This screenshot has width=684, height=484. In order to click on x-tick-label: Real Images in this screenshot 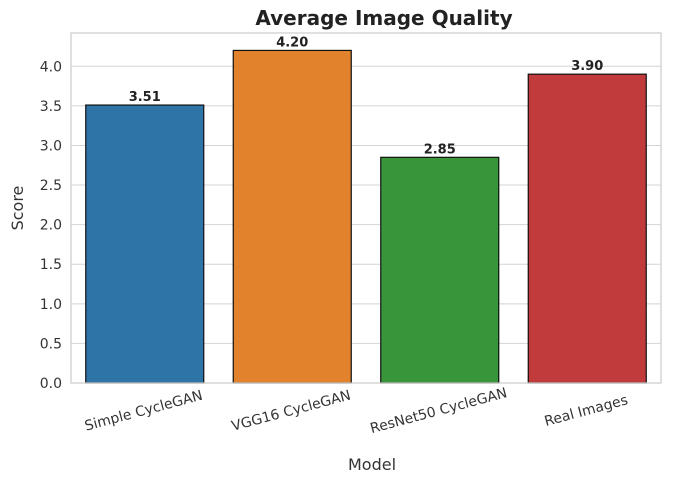, I will do `click(586, 411)`.